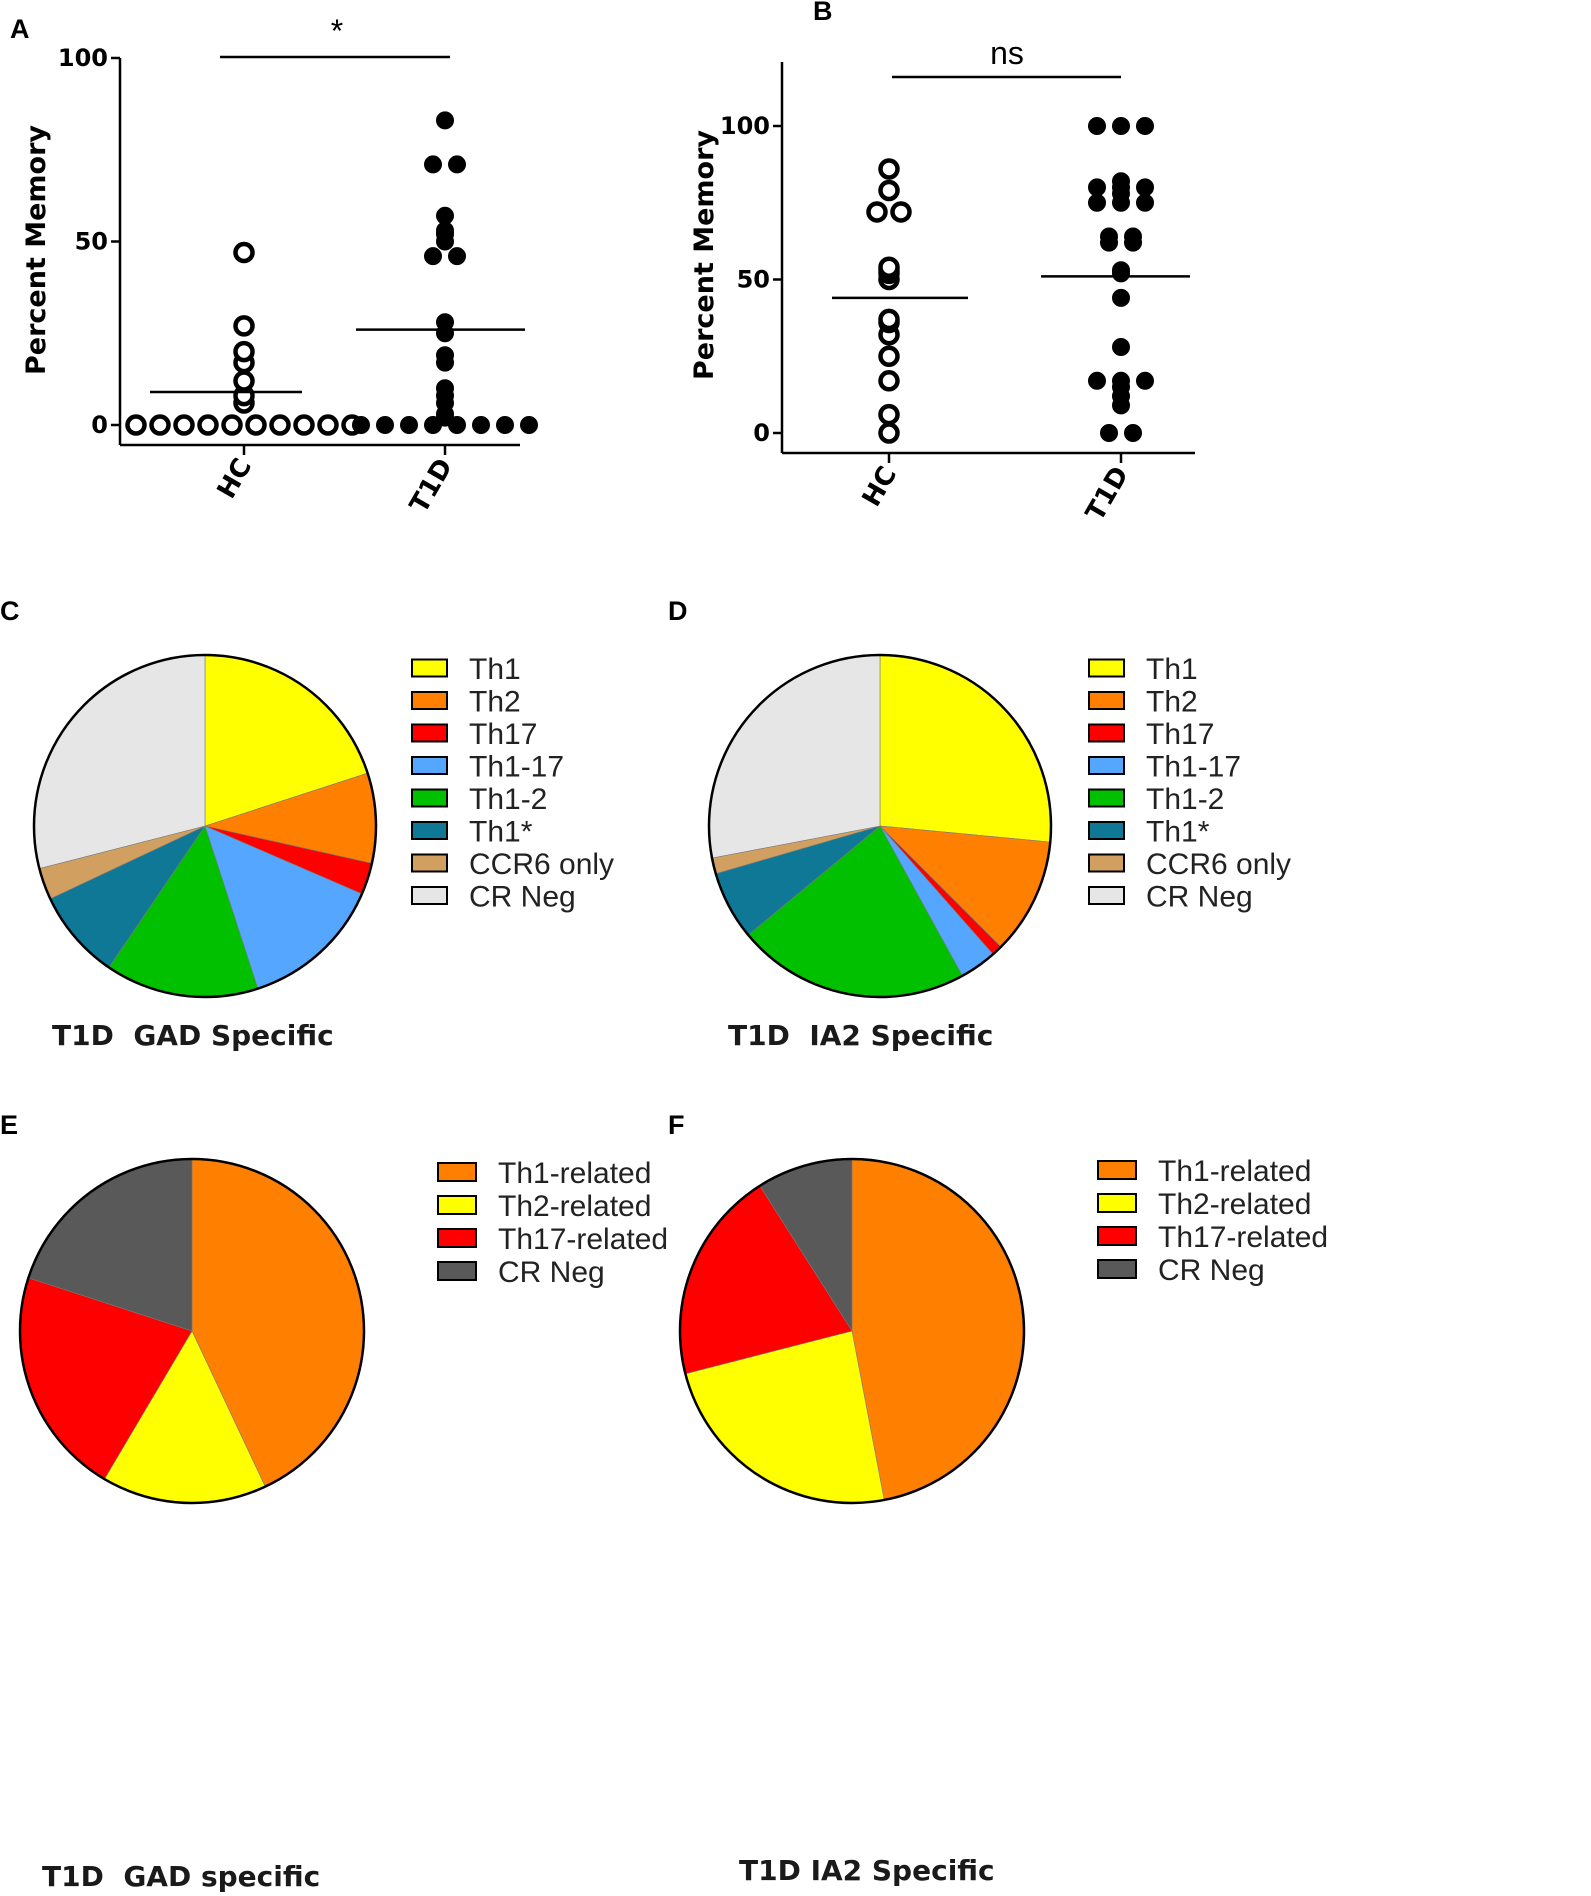  What do you see at coordinates (1172, 669) in the screenshot?
I see `legend-label: Th1` at bounding box center [1172, 669].